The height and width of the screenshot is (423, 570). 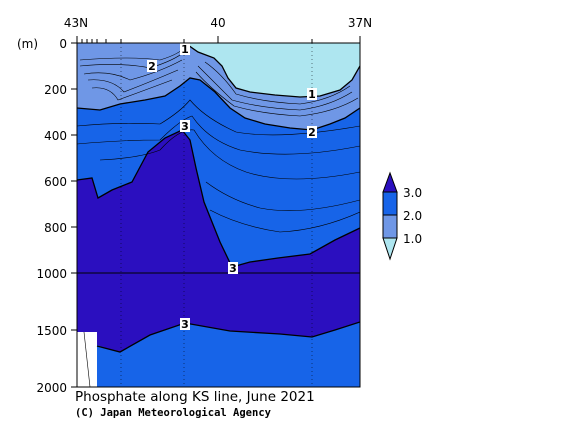 I want to click on colorbar-label-1: 1.0, so click(x=412, y=239).